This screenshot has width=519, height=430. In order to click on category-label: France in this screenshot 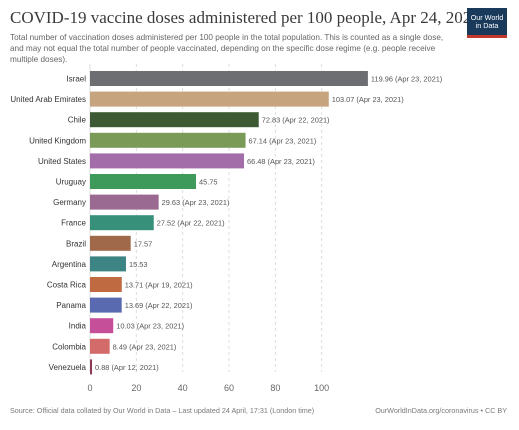, I will do `click(73, 223)`.